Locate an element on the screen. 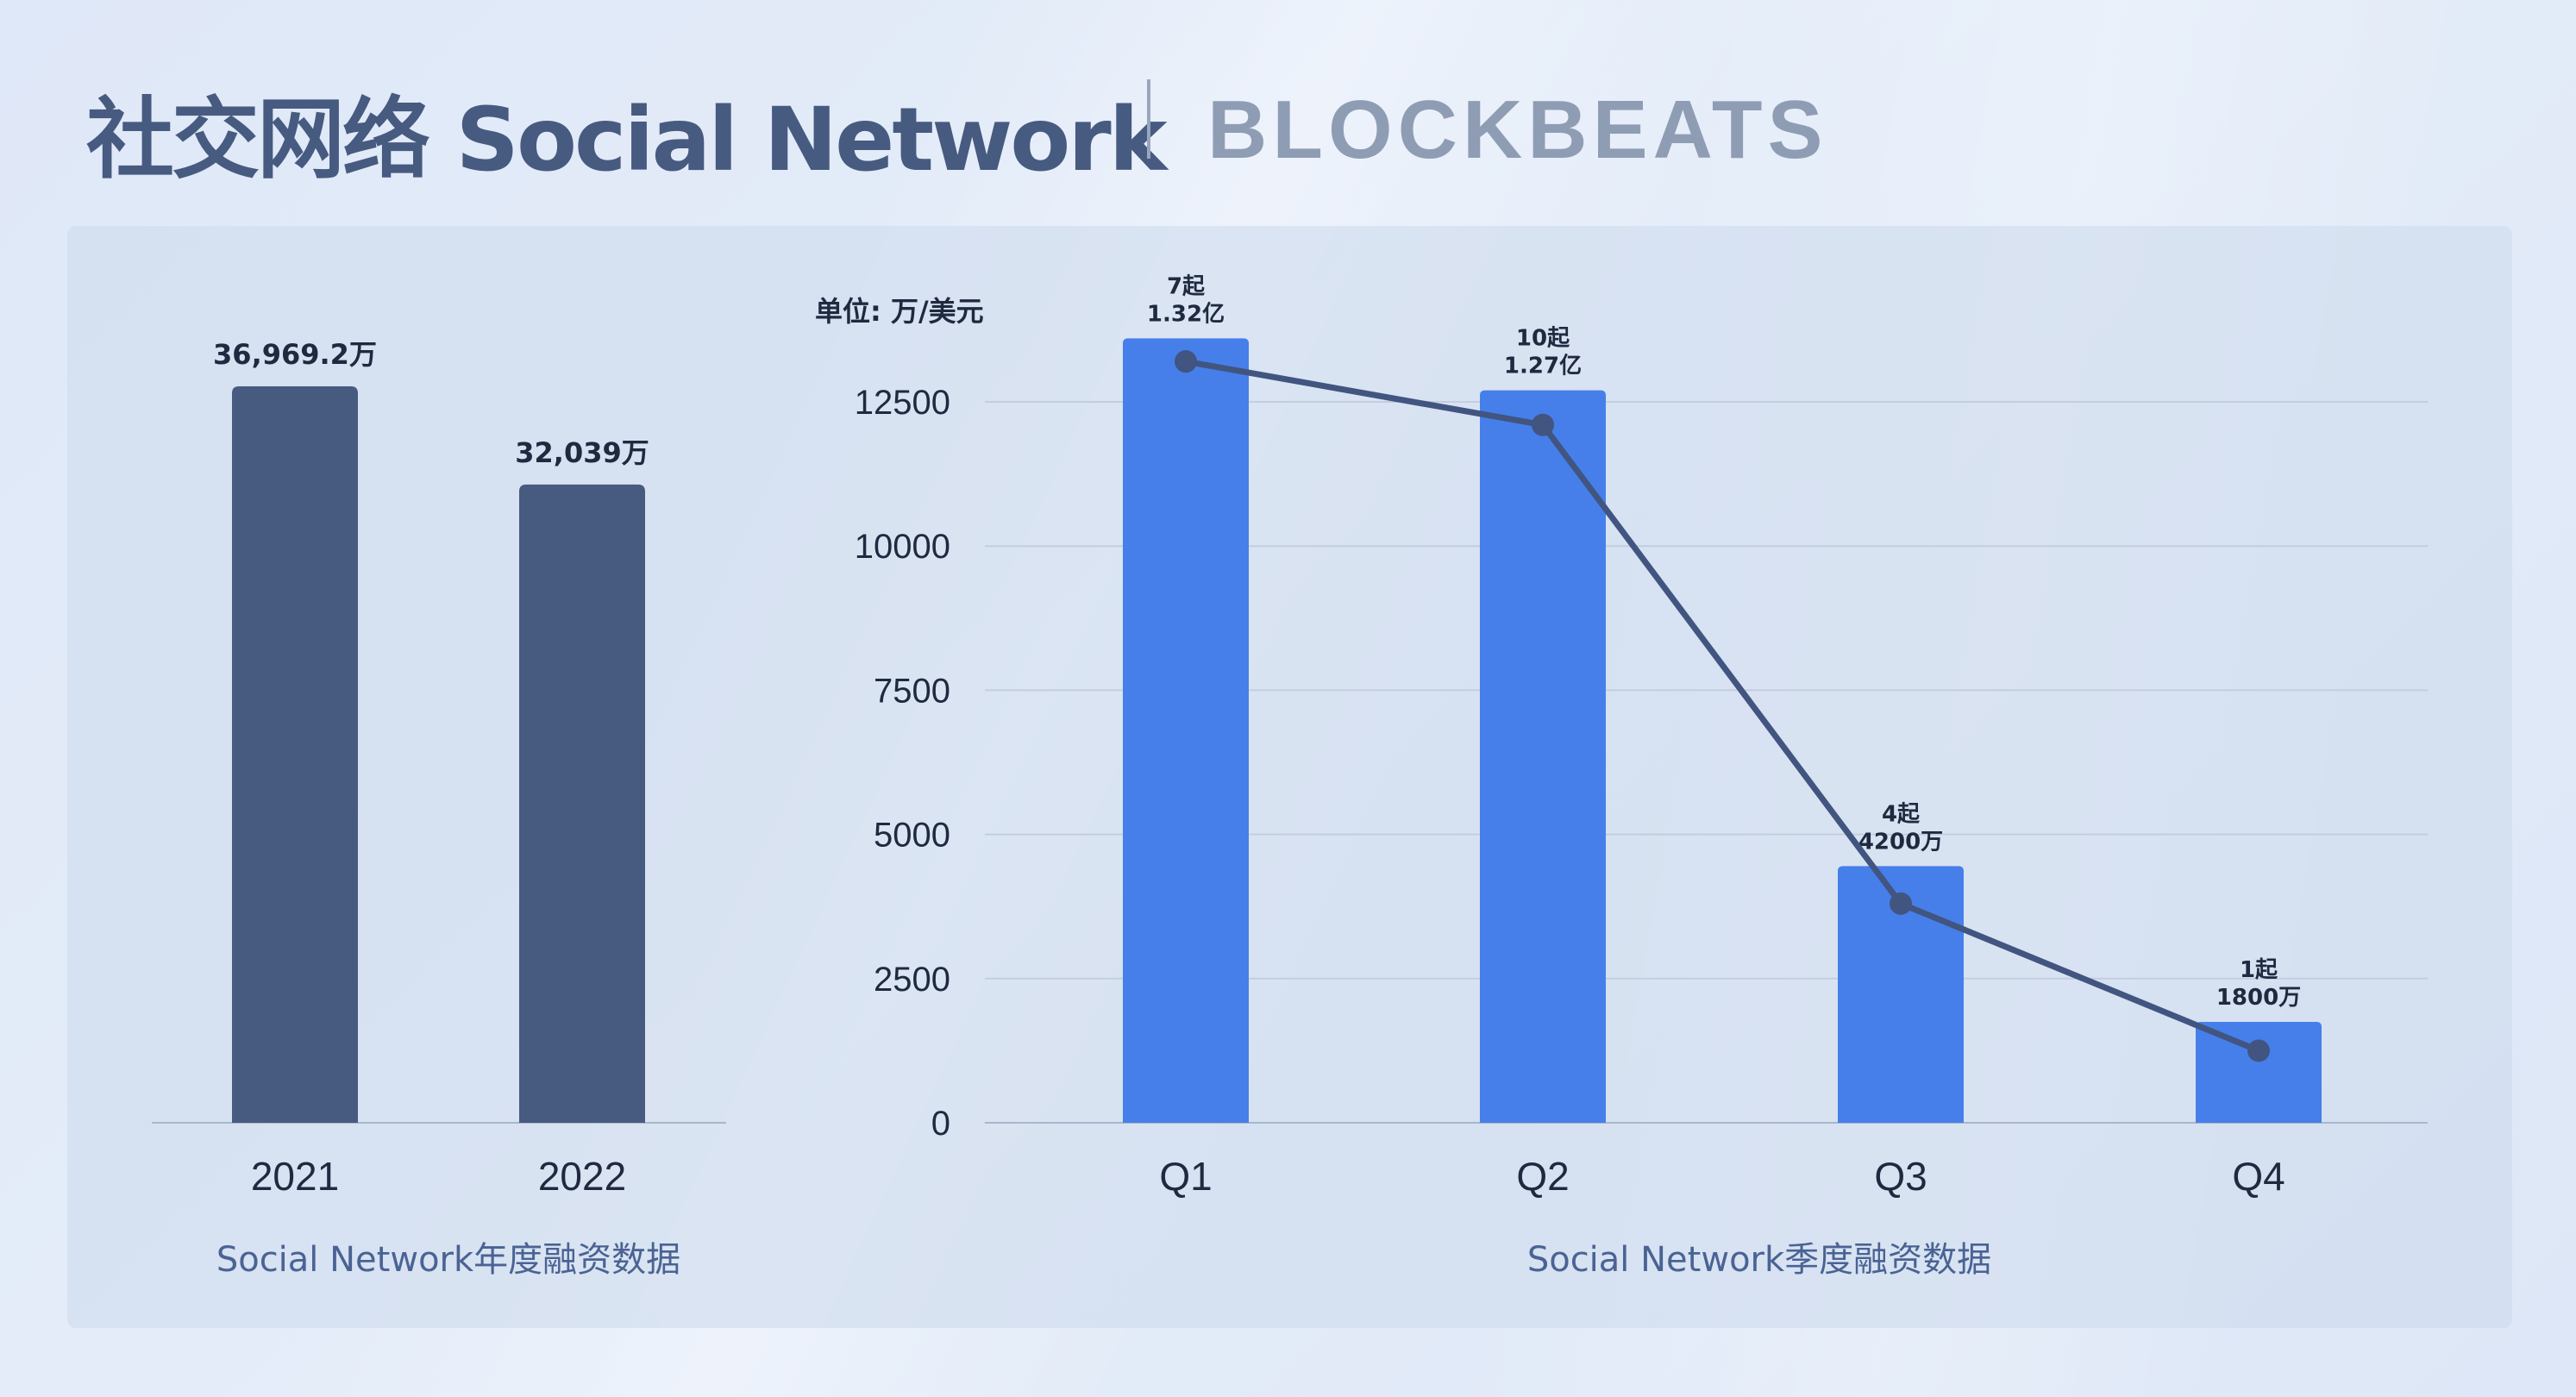  y-tick-label: 7500 is located at coordinates (912, 691).